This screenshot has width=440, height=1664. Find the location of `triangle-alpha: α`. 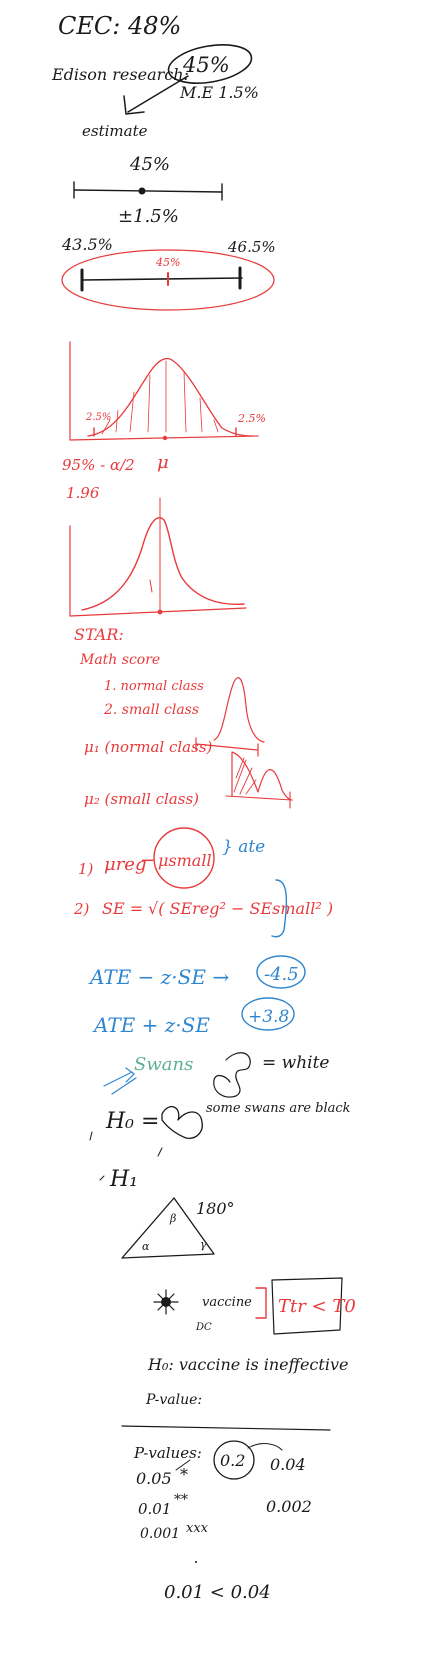

triangle-alpha: α is located at coordinates (146, 1246).